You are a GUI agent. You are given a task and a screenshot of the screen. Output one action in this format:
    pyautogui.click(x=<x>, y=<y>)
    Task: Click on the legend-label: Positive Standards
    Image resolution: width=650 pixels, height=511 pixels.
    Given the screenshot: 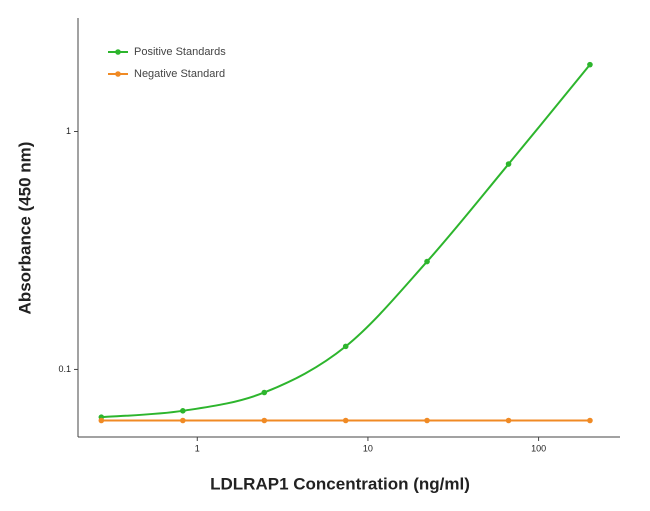 What is the action you would take?
    pyautogui.click(x=180, y=52)
    